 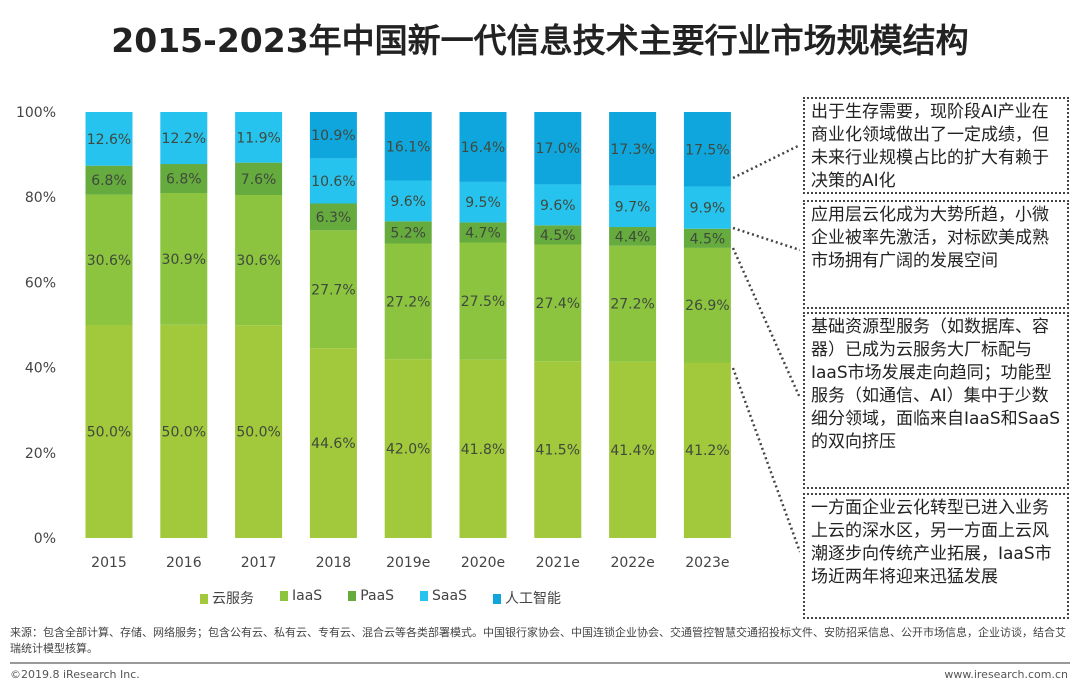 I want to click on y-tick-label: 100%, so click(x=36, y=113).